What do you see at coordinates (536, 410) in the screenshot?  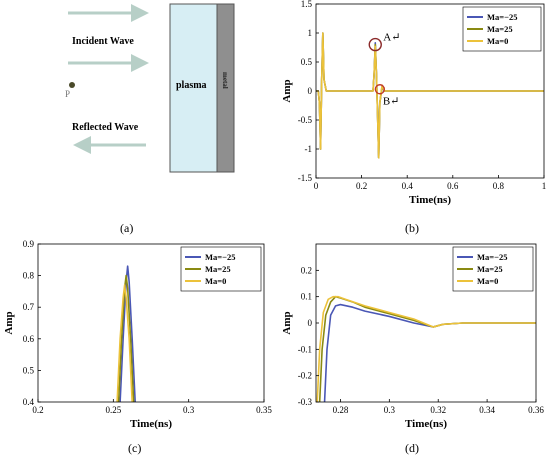 I see `x-tick-label-d: 0.36` at bounding box center [536, 410].